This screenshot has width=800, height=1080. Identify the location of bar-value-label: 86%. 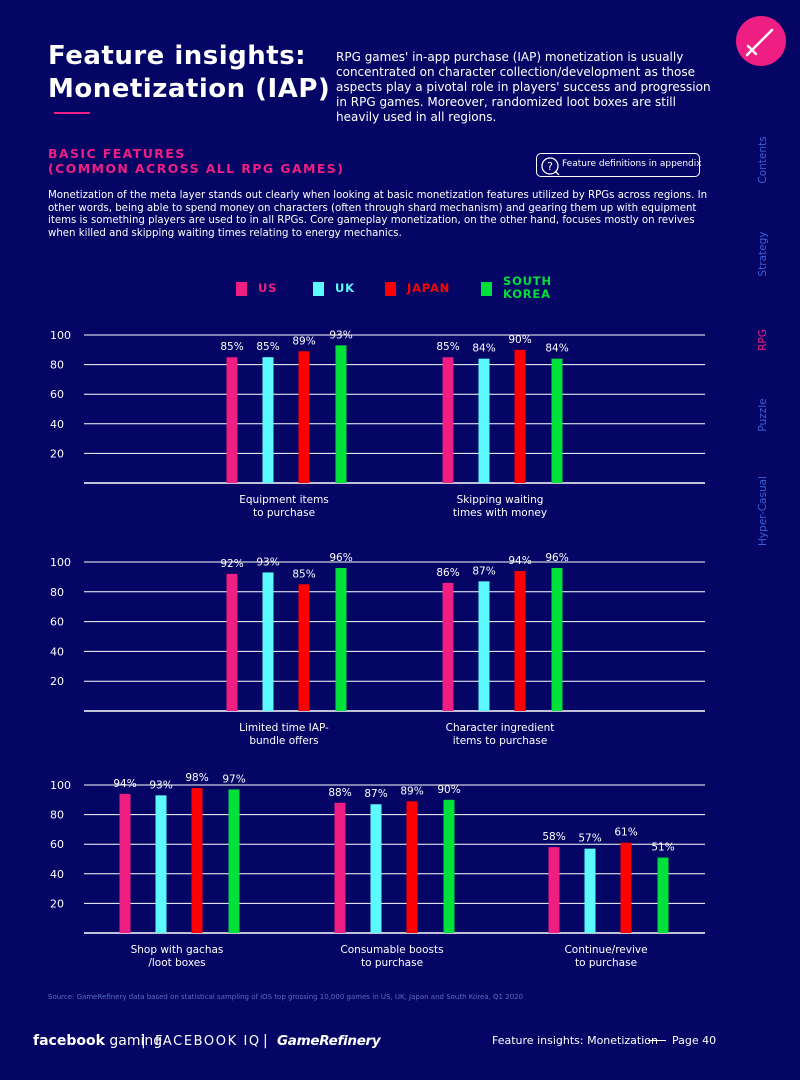
(447, 573).